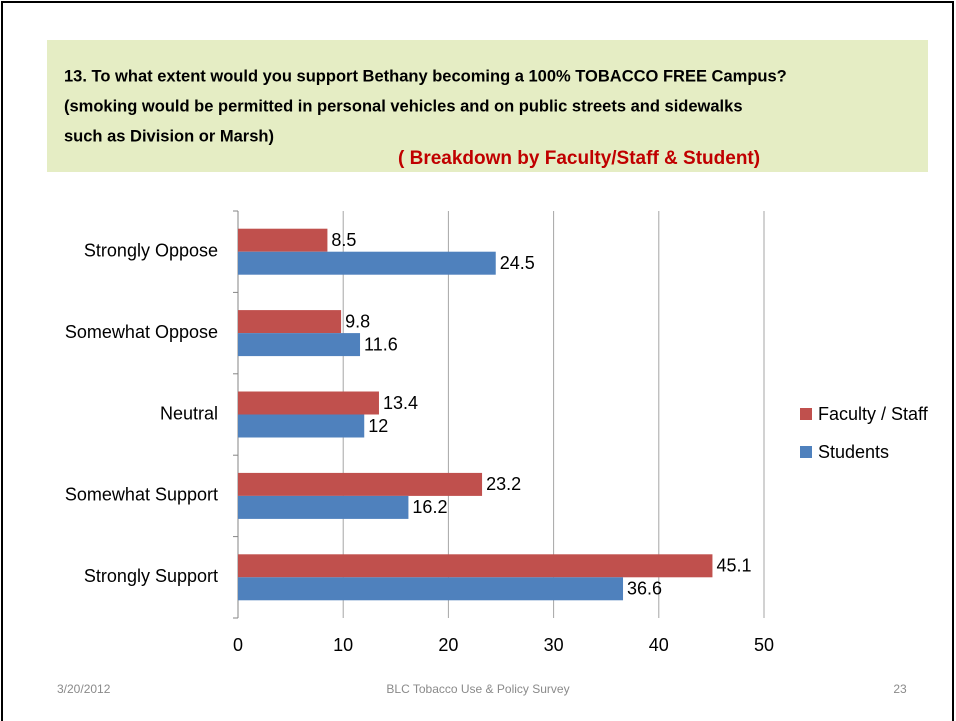 Image resolution: width=956 pixels, height=721 pixels. What do you see at coordinates (503, 484) in the screenshot?
I see `data-label: 23.2` at bounding box center [503, 484].